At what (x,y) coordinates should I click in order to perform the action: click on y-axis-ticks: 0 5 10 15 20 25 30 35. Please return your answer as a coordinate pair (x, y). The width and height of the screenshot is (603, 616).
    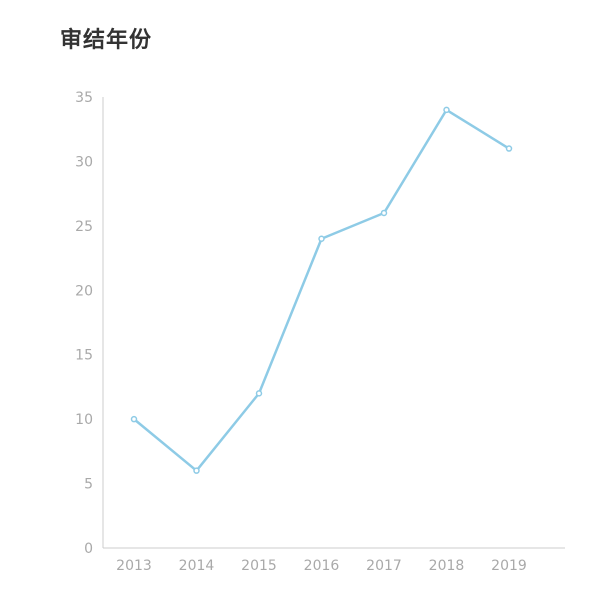
    Looking at the image, I should click on (84, 323).